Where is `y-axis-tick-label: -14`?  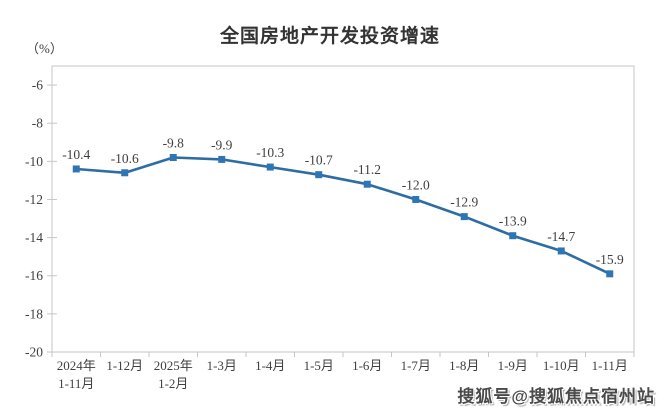 y-axis-tick-label: -14 is located at coordinates (34, 237).